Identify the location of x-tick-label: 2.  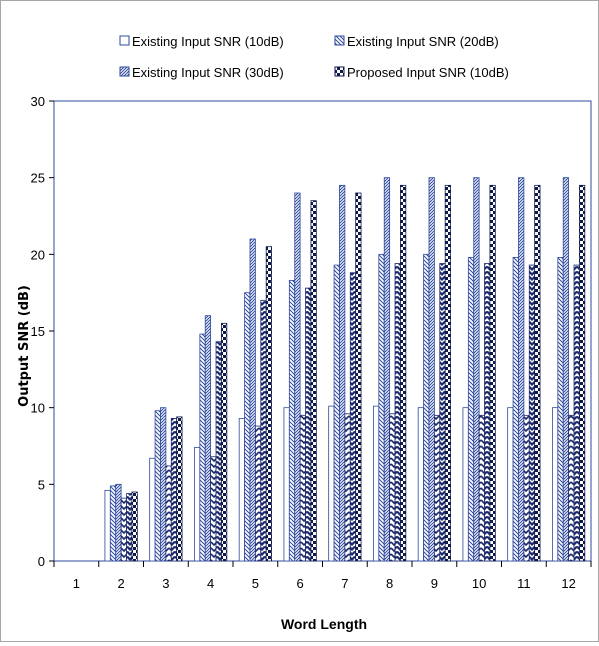
(121, 583).